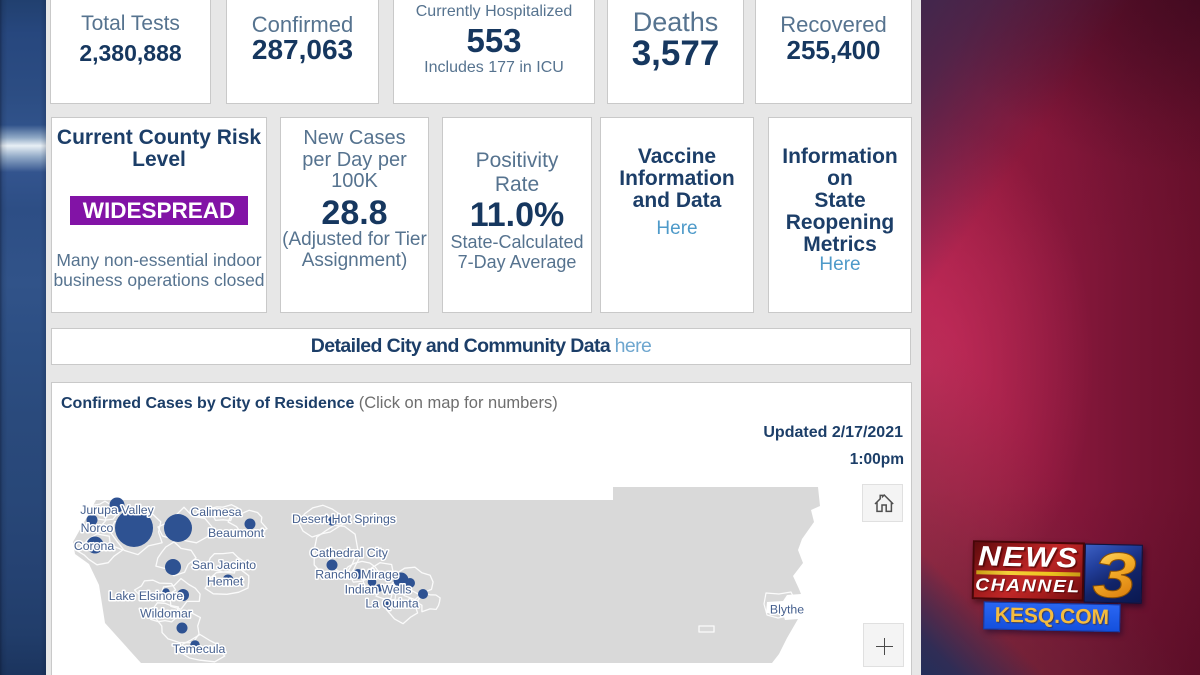 This screenshot has height=675, width=1200. What do you see at coordinates (1114, 574) in the screenshot?
I see `svg-text: 3` at bounding box center [1114, 574].